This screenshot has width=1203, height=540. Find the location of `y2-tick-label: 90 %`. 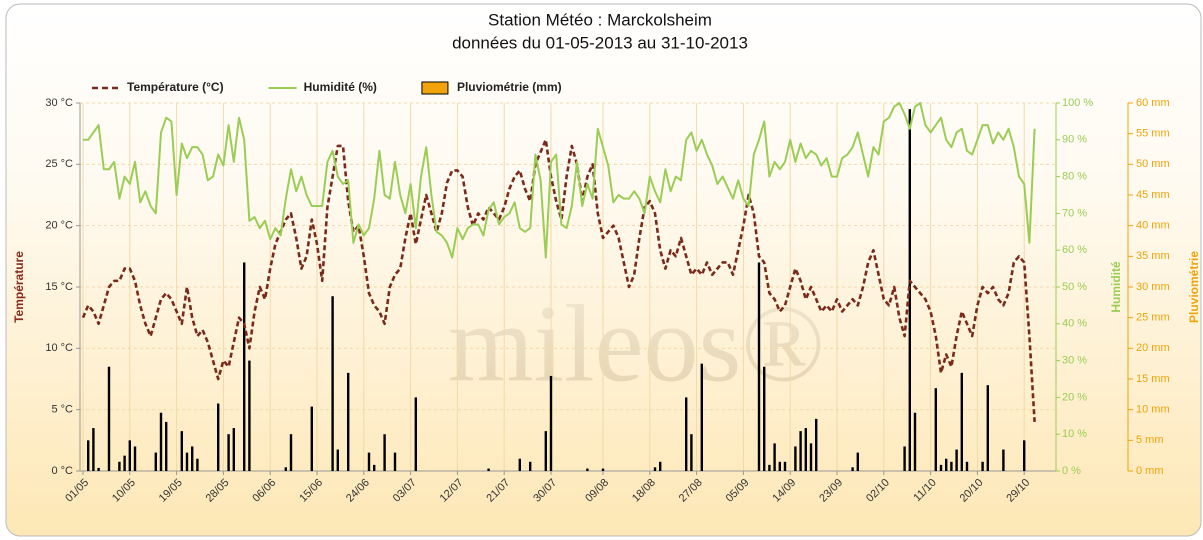

y2-tick-label: 90 % is located at coordinates (1074, 140).